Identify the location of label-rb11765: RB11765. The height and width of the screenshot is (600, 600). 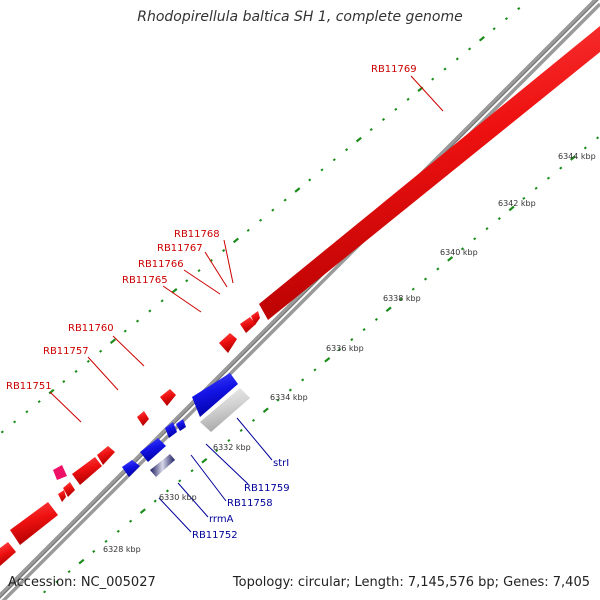
(145, 280).